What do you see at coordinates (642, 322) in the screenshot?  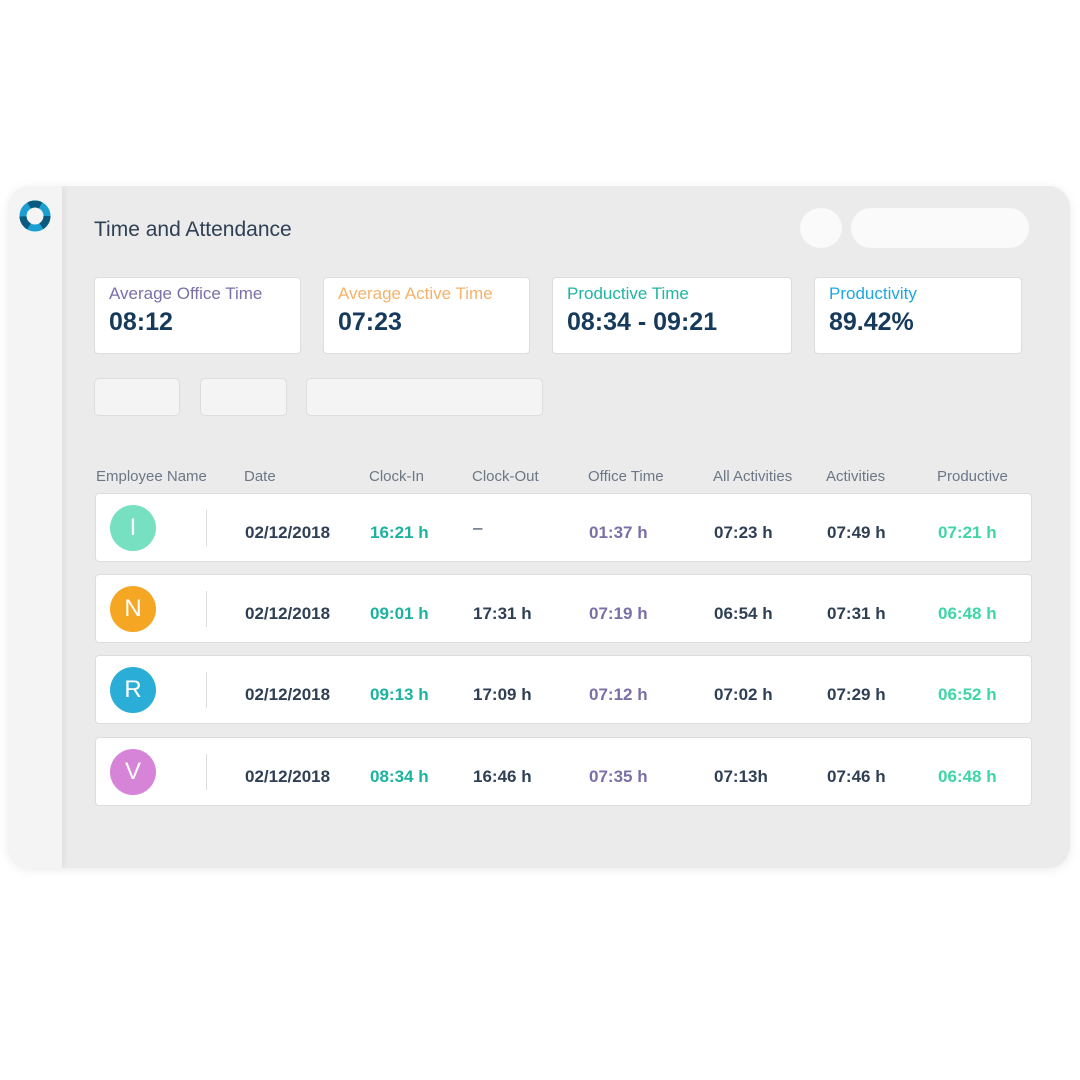 I see `stat-value: 08:34 - 09:21` at bounding box center [642, 322].